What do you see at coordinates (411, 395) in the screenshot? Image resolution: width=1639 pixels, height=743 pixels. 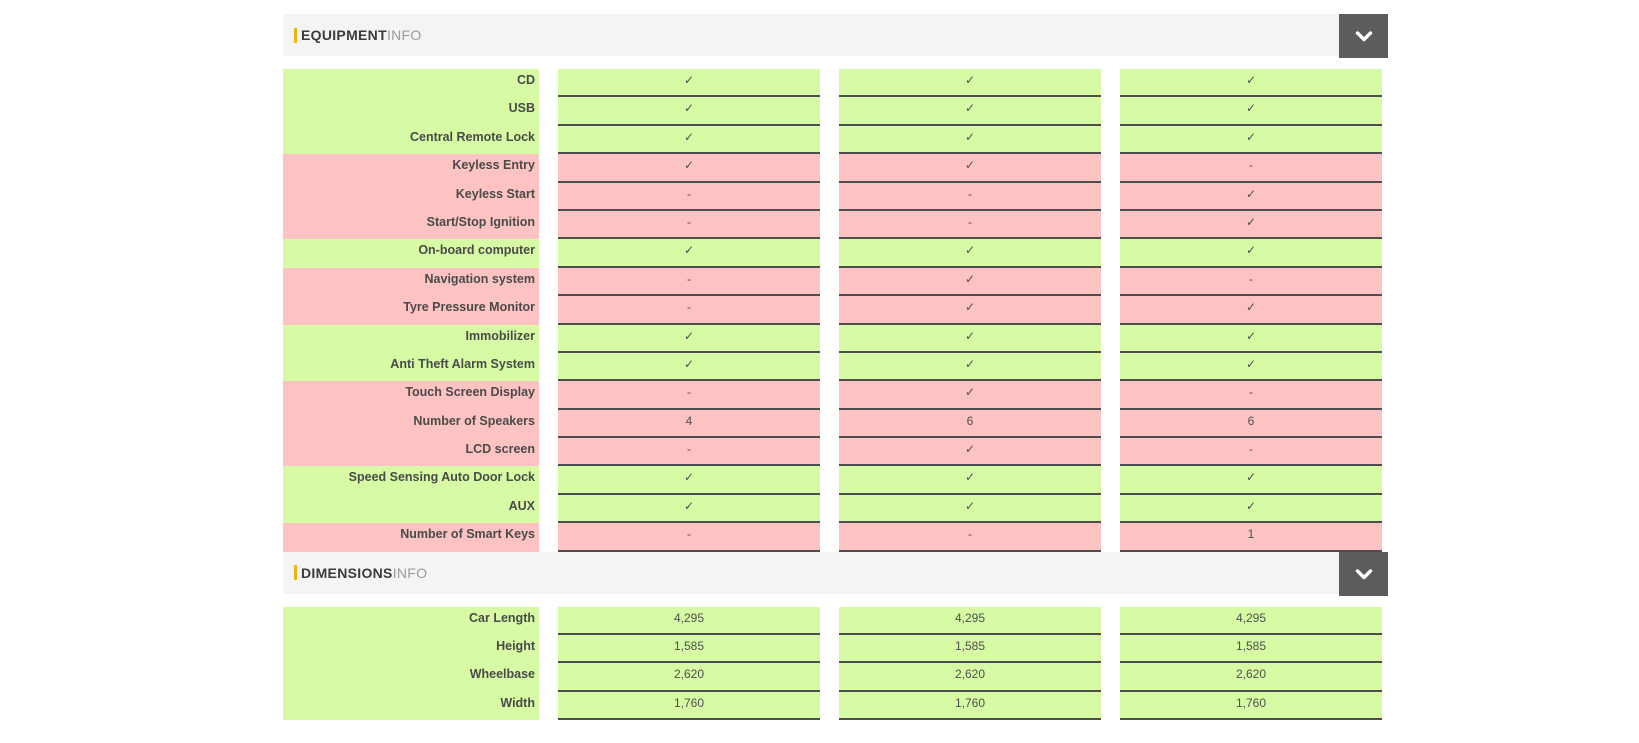 I see `row-label: Touch Screen Display` at bounding box center [411, 395].